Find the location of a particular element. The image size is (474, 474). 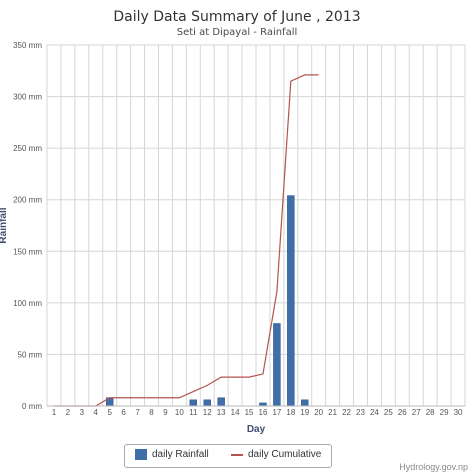

x-tick-label: 8 is located at coordinates (151, 412).